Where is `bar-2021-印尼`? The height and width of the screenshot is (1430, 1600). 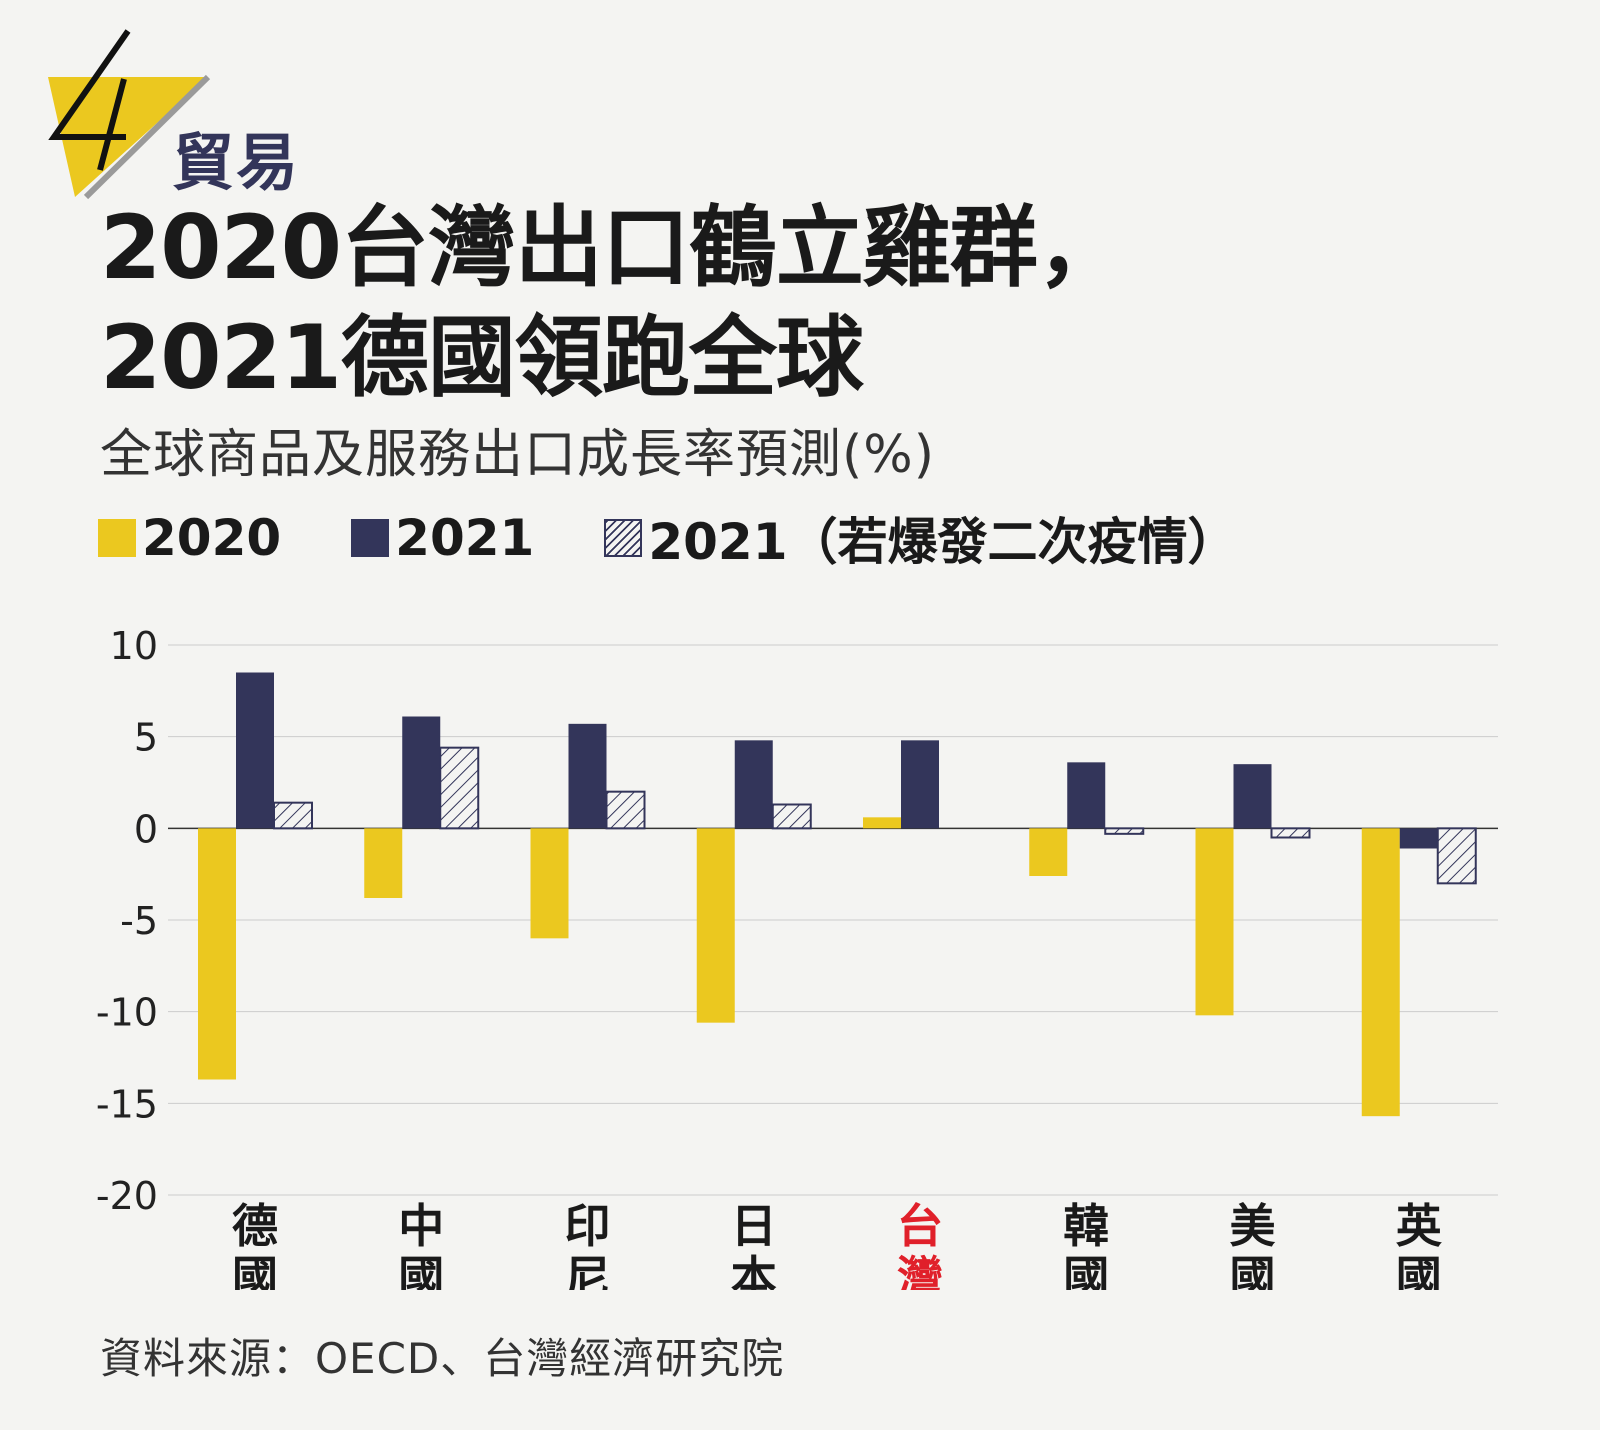
bar-2021-印尼 is located at coordinates (587, 776).